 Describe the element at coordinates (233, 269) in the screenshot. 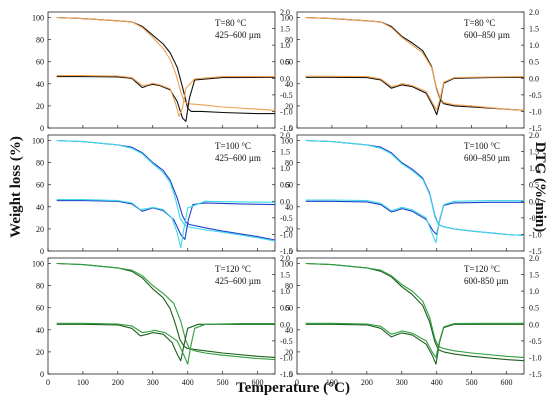

I see `panel-annotation: T=120 °C` at that location.